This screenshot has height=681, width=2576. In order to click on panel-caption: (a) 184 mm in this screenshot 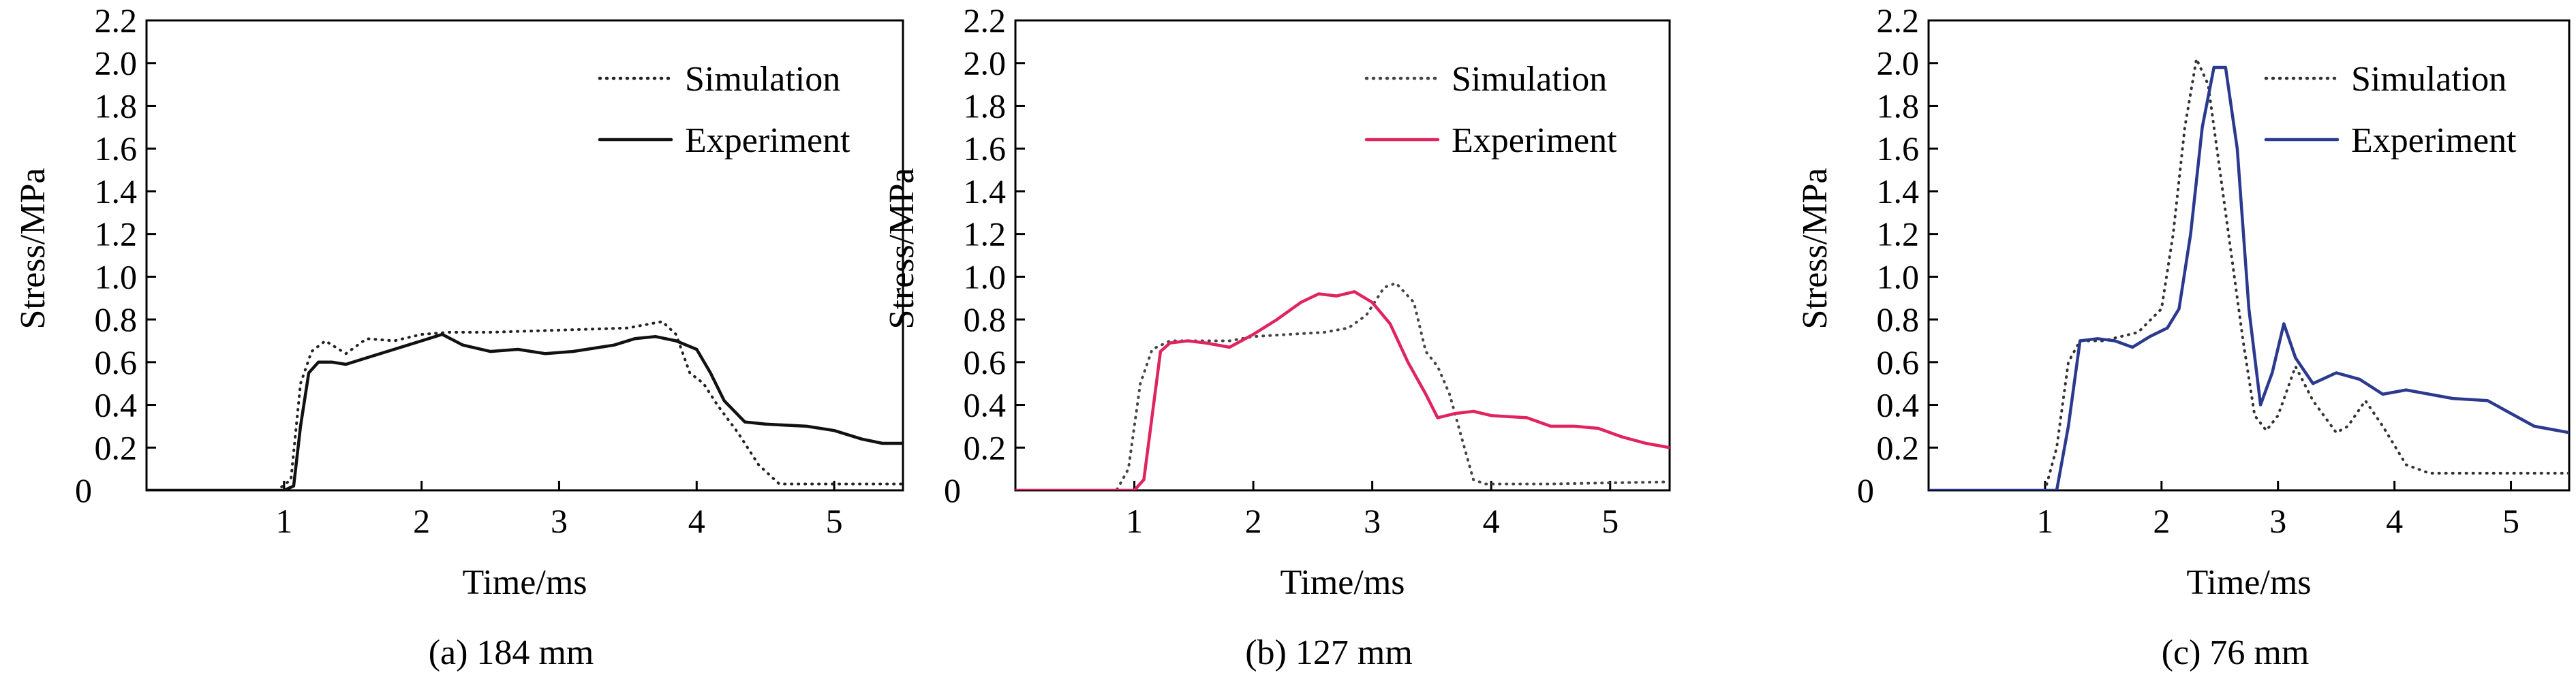, I will do `click(512, 653)`.